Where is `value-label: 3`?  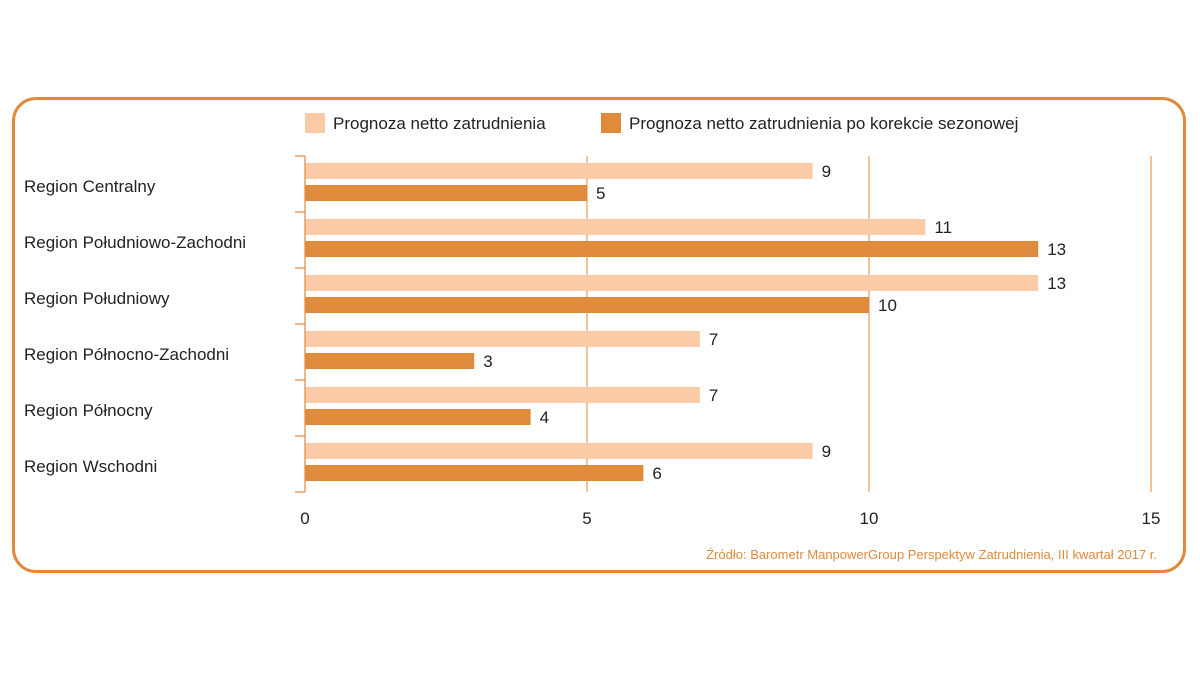 value-label: 3 is located at coordinates (487, 361).